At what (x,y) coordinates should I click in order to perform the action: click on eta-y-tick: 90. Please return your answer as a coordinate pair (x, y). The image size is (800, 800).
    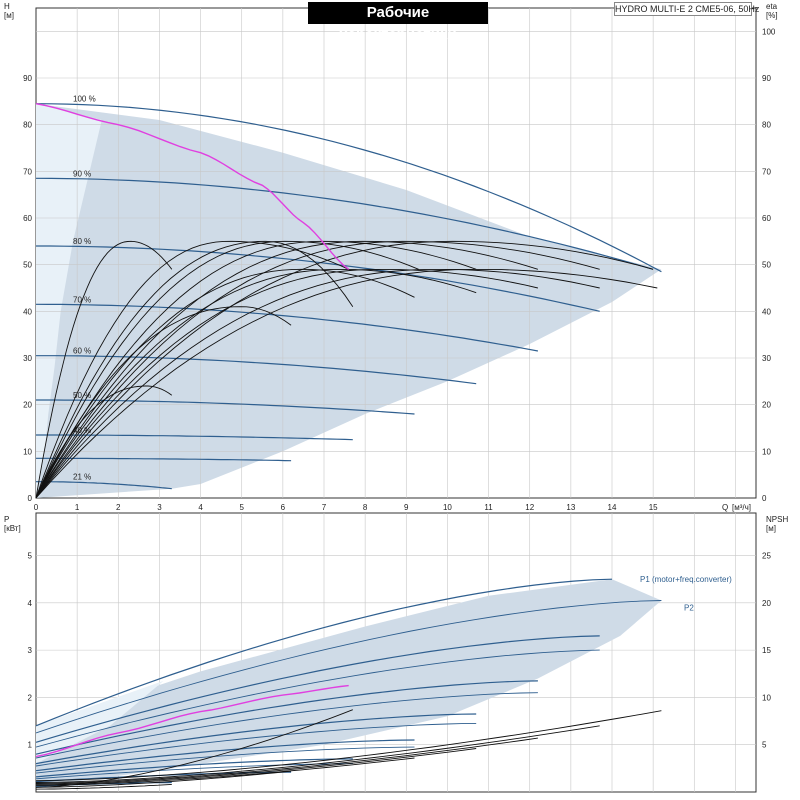
    Looking at the image, I should click on (766, 78).